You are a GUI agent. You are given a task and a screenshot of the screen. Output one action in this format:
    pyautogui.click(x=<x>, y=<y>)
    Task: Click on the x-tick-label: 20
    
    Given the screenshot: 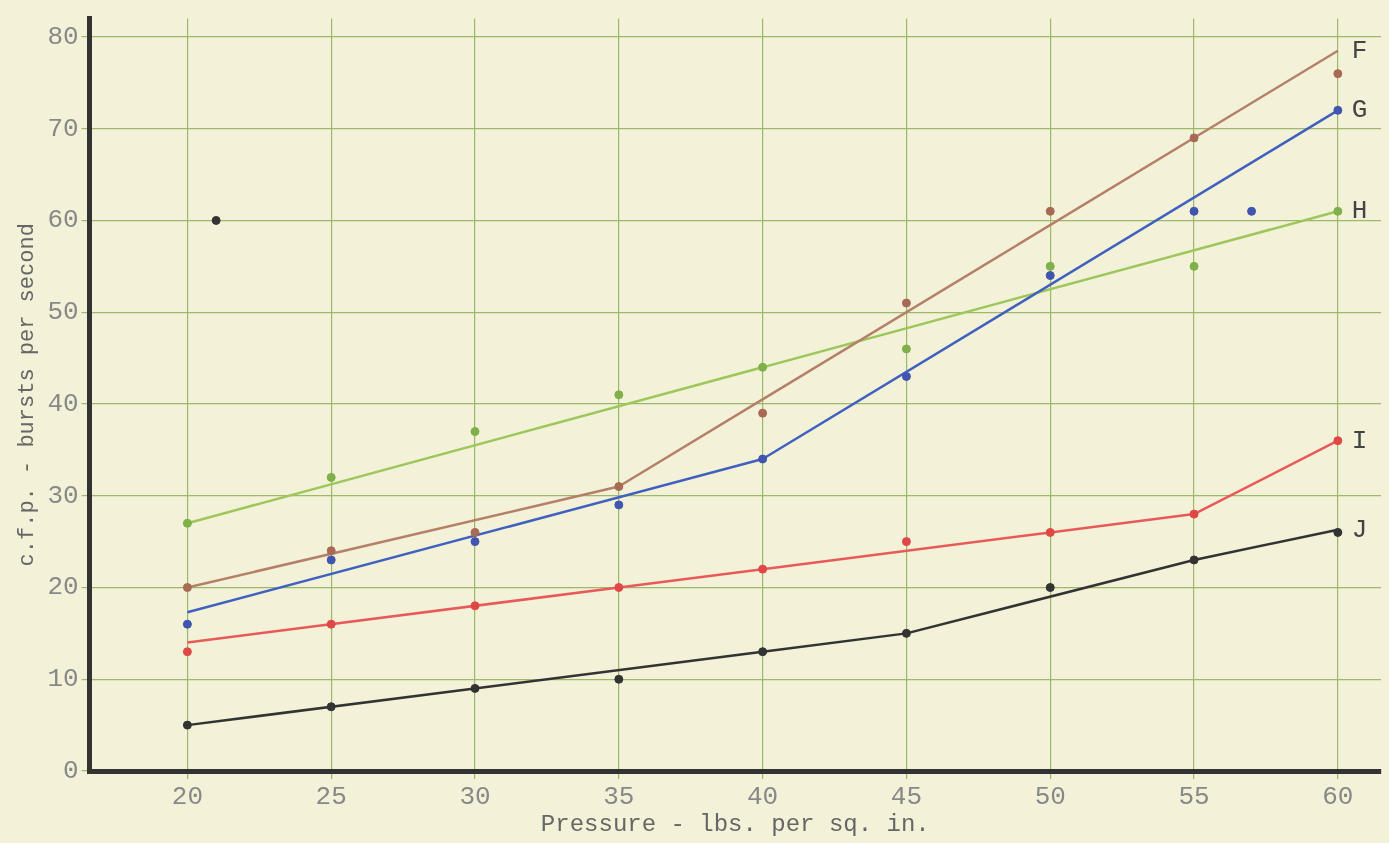 What is the action you would take?
    pyautogui.click(x=187, y=797)
    